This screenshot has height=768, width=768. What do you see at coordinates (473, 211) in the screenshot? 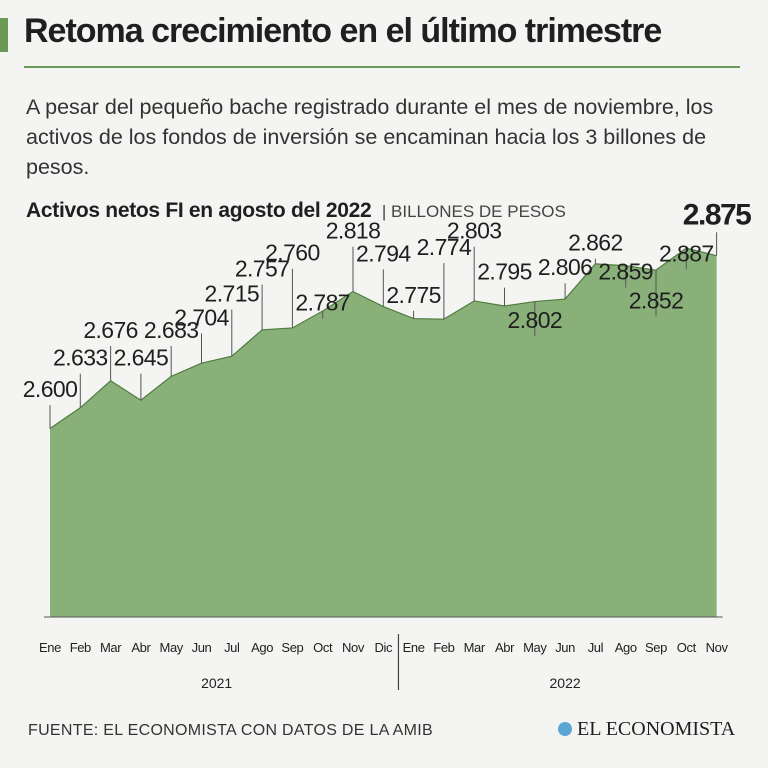
I see `chart-unit: | BILLONES DE PESOS` at bounding box center [473, 211].